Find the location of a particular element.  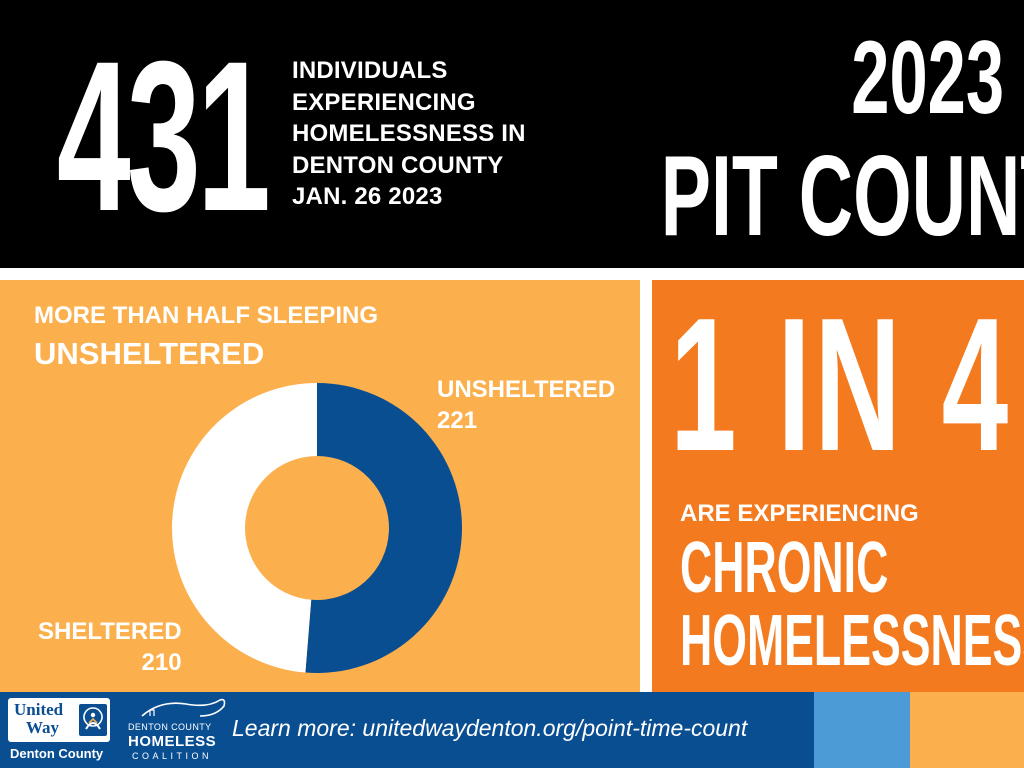

united-way-word: Way is located at coordinates (43, 727).